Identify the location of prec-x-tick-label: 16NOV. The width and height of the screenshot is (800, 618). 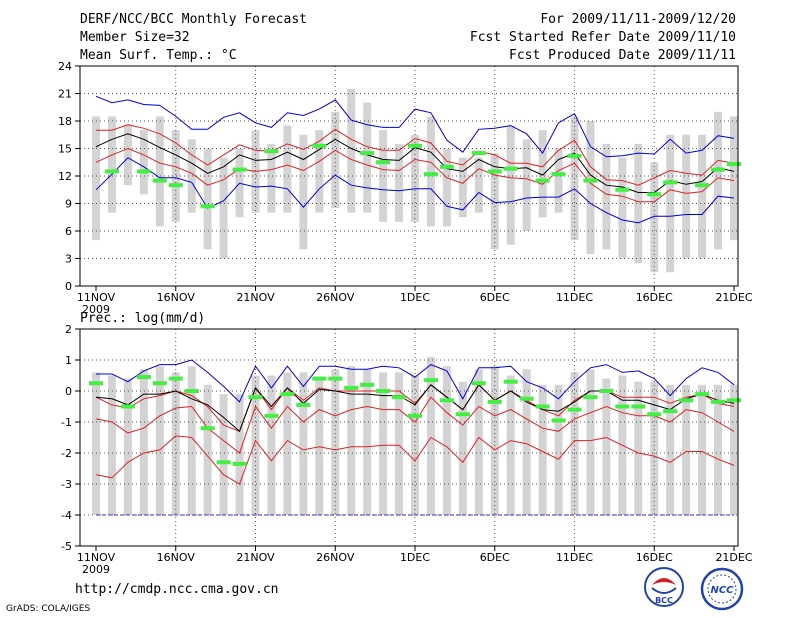
(176, 557).